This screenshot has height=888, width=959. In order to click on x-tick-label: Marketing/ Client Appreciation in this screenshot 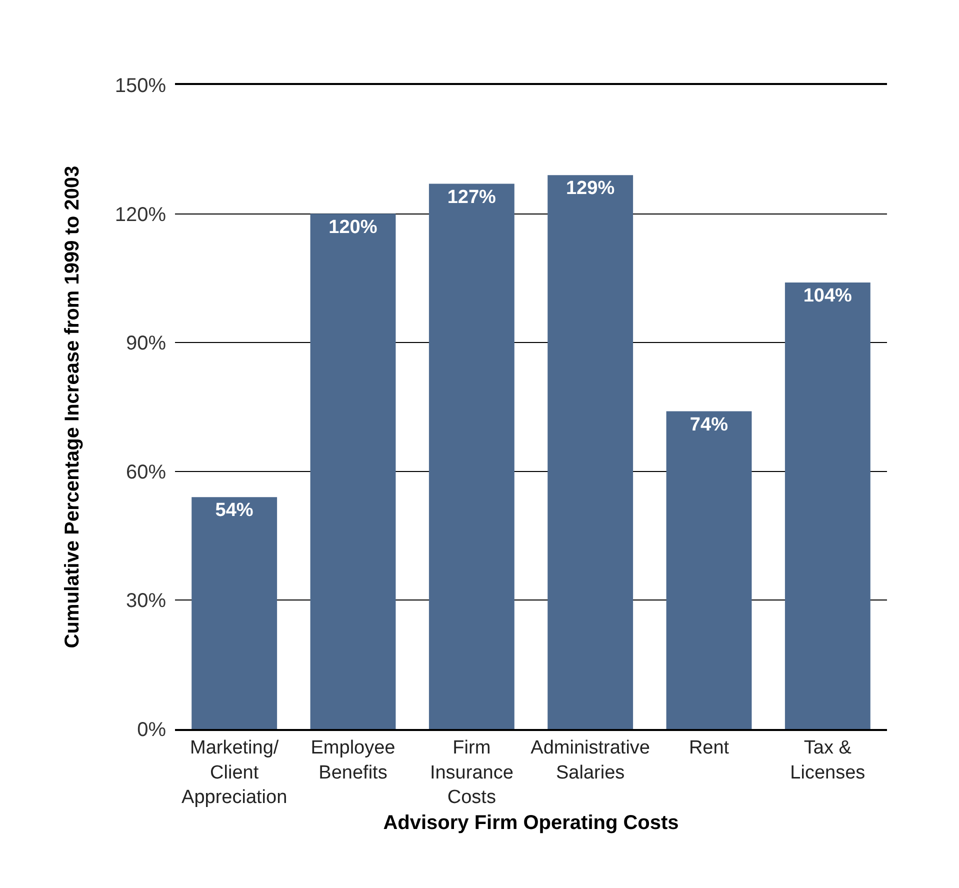, I will do `click(235, 773)`.